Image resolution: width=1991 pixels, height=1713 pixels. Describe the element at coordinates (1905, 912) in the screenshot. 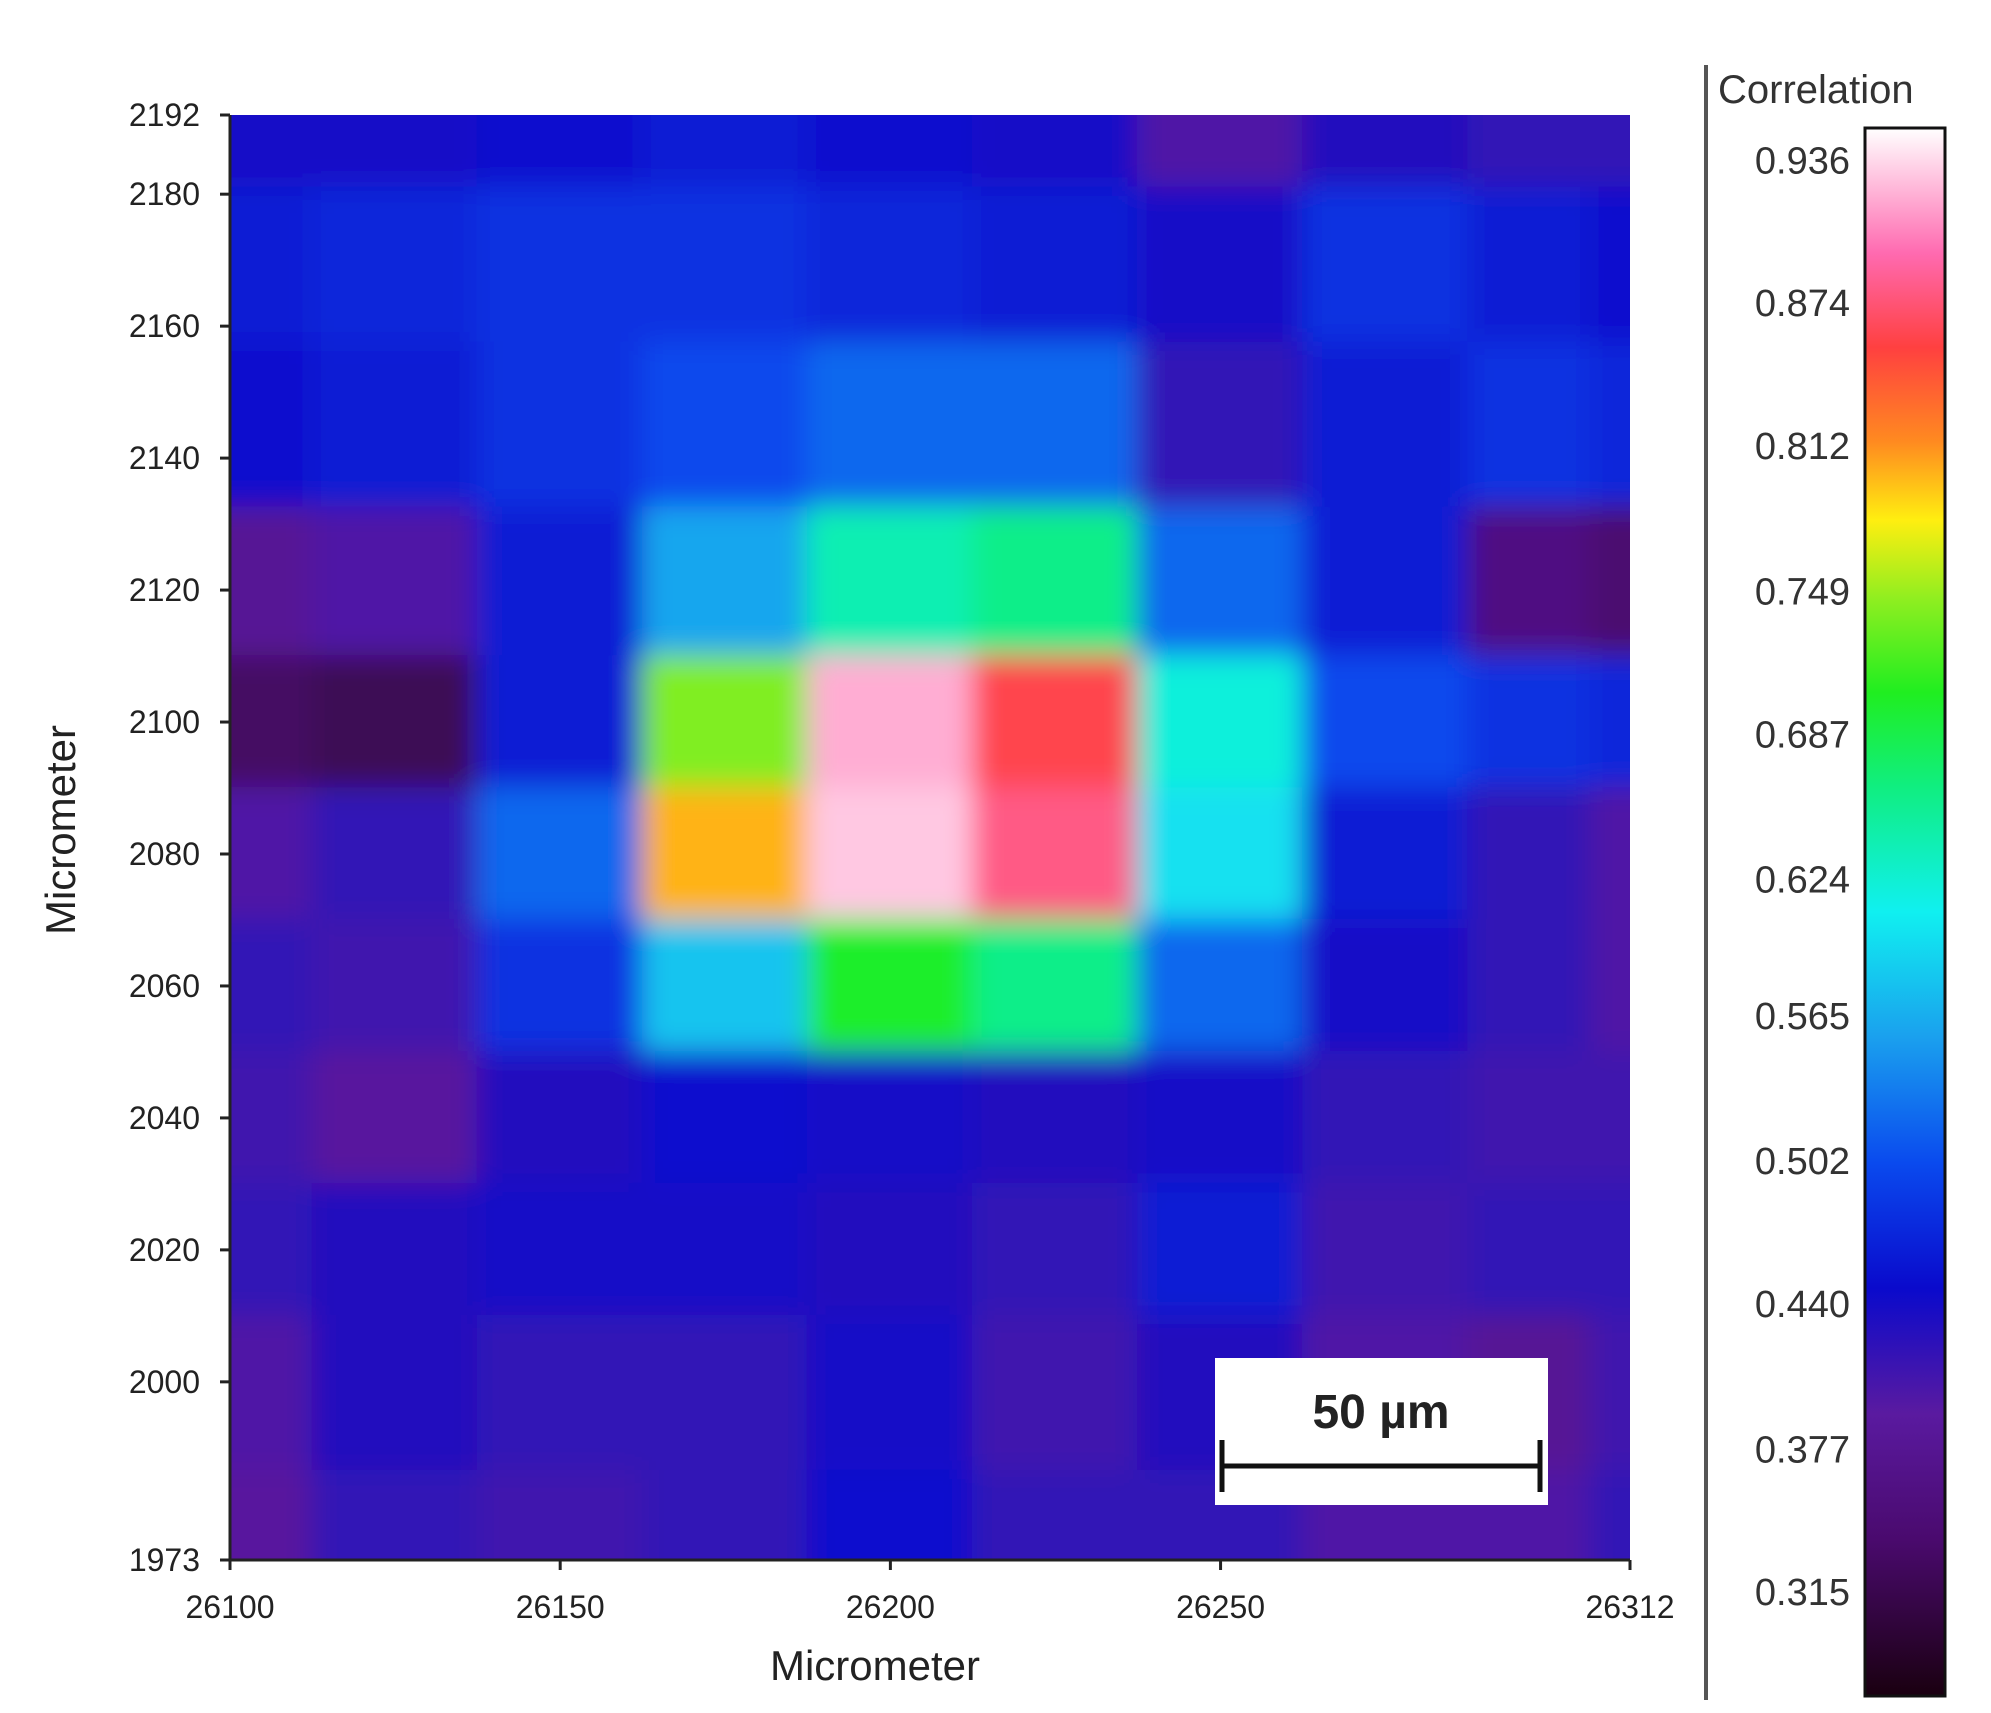

I see `colorbar-gradient` at that location.